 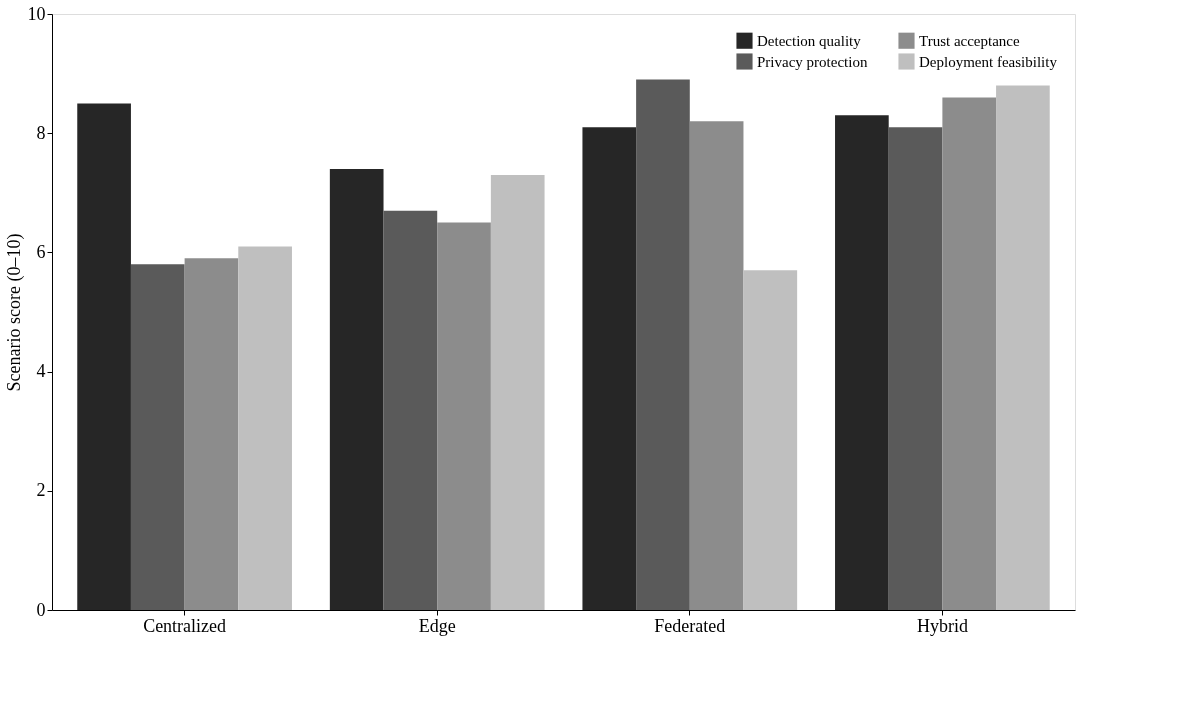 What do you see at coordinates (809, 40) in the screenshot?
I see `legend-label: Detection quality` at bounding box center [809, 40].